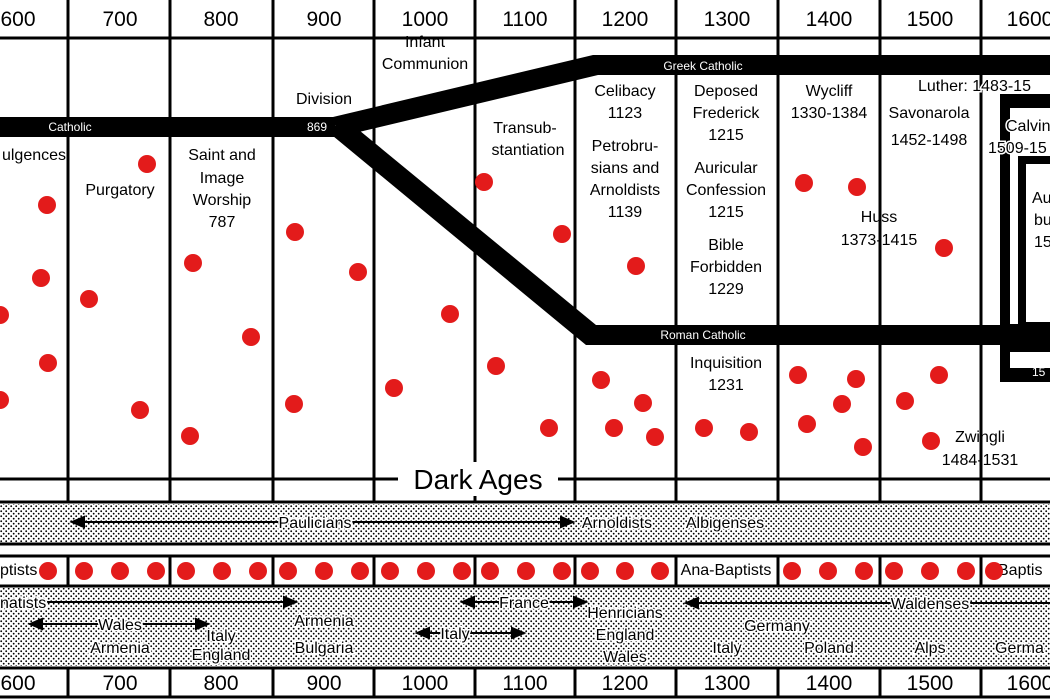 This screenshot has height=700, width=1050. I want to click on event-wycliff: 1330-1384, so click(829, 113).